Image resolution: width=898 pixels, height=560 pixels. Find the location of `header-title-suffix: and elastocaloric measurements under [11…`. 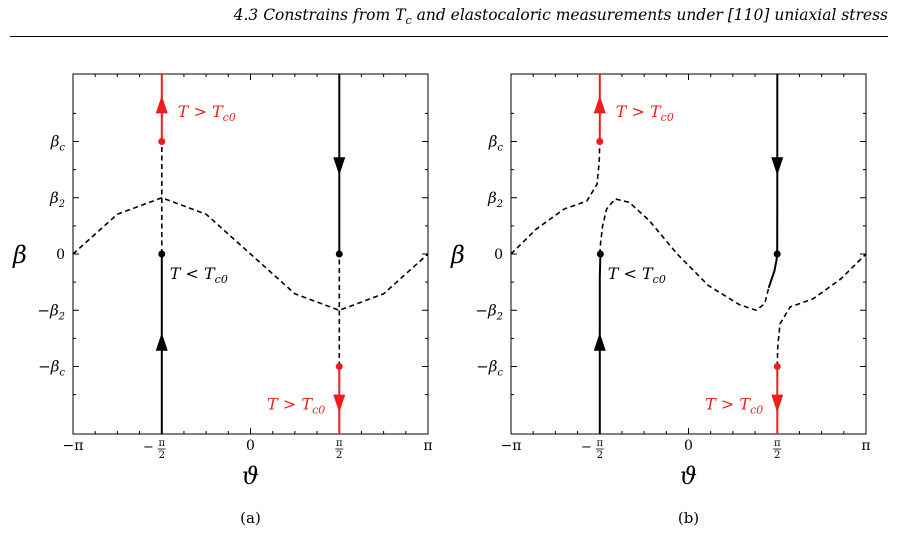

header-title-suffix: and elastocaloric measurements under [11… is located at coordinates (652, 15).